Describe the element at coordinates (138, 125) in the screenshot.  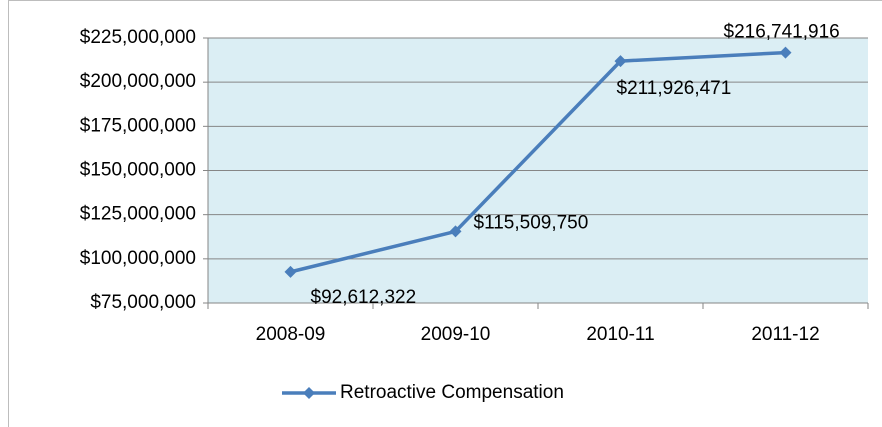
I see `y-tick-label: $175,000,000` at that location.